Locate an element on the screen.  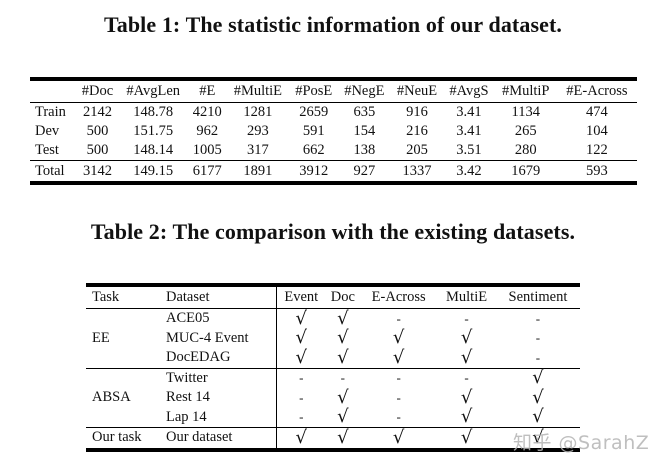
table-cell: 138 is located at coordinates (364, 150).